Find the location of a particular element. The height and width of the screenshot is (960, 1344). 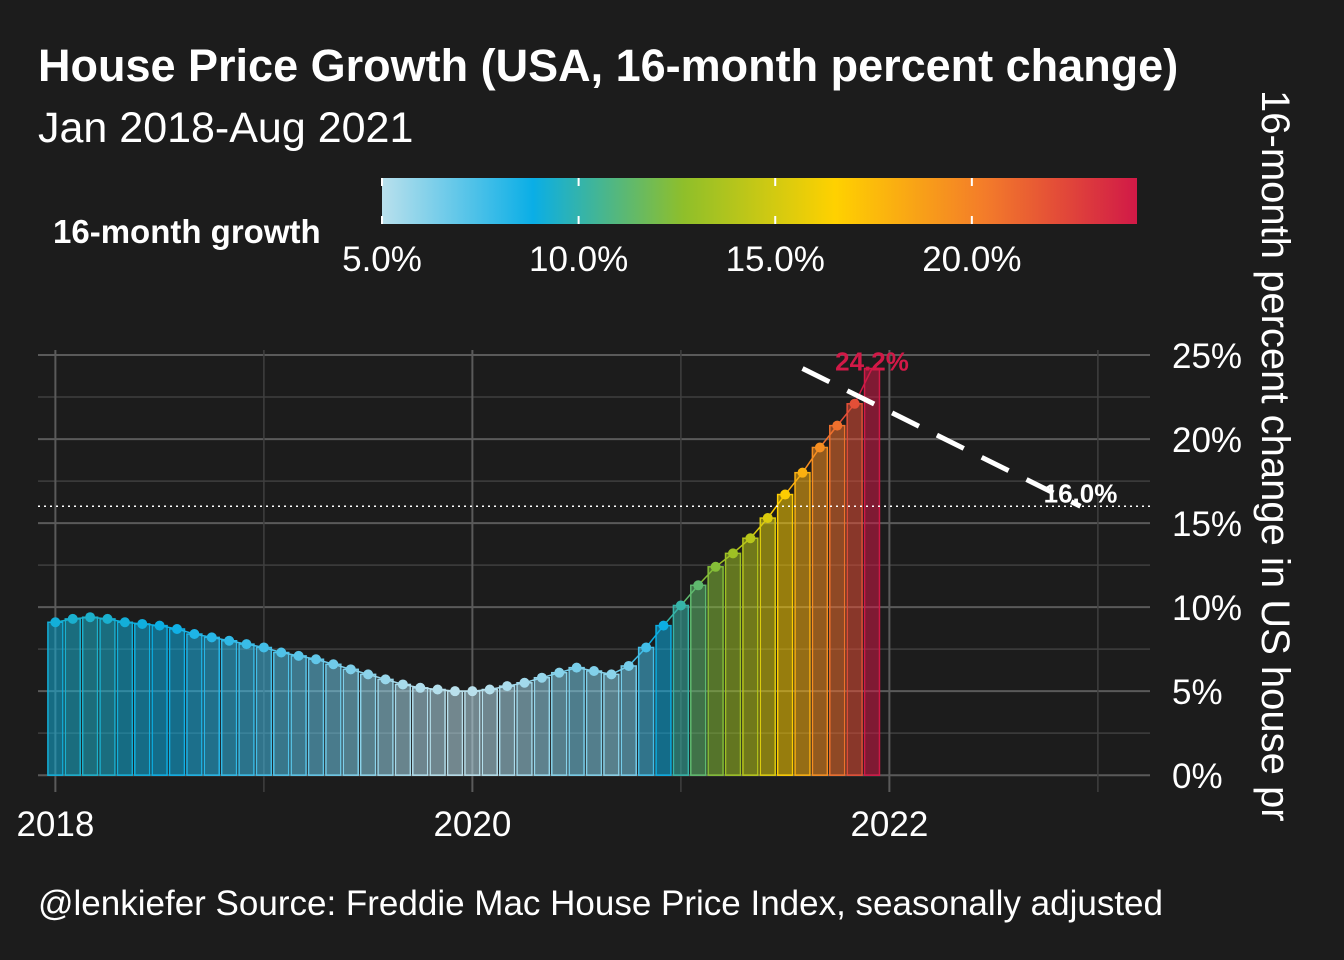

legend-tick-label: 20.0% is located at coordinates (971, 259).